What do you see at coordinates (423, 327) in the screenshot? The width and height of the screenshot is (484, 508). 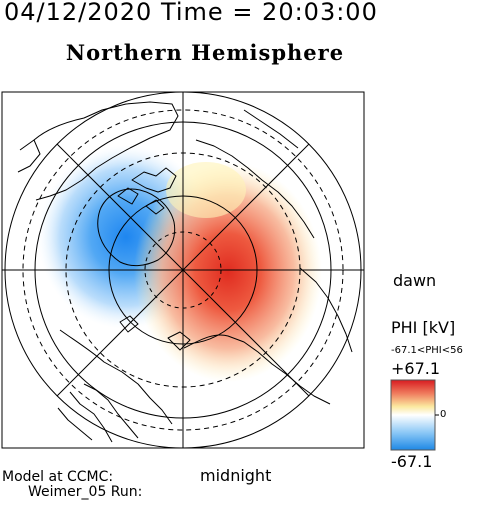 I see `colorbar-title: PHI [kV]` at bounding box center [423, 327].